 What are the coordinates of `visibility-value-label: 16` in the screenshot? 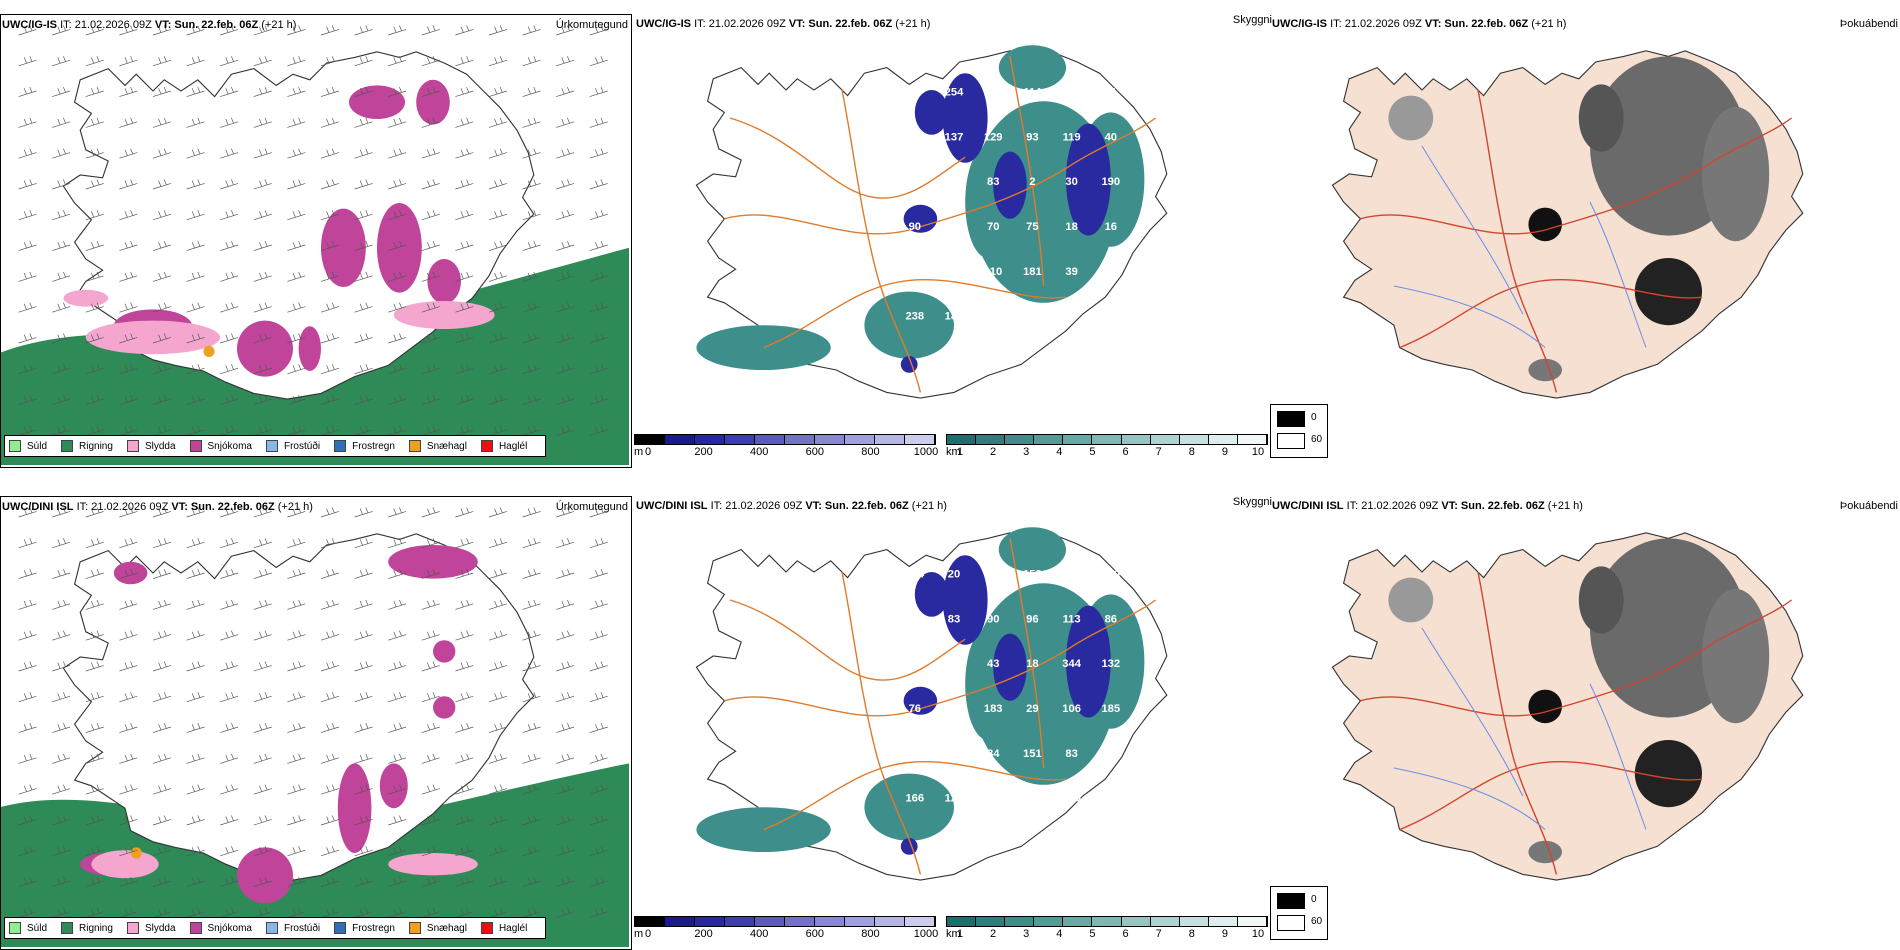 It's located at (1111, 227).